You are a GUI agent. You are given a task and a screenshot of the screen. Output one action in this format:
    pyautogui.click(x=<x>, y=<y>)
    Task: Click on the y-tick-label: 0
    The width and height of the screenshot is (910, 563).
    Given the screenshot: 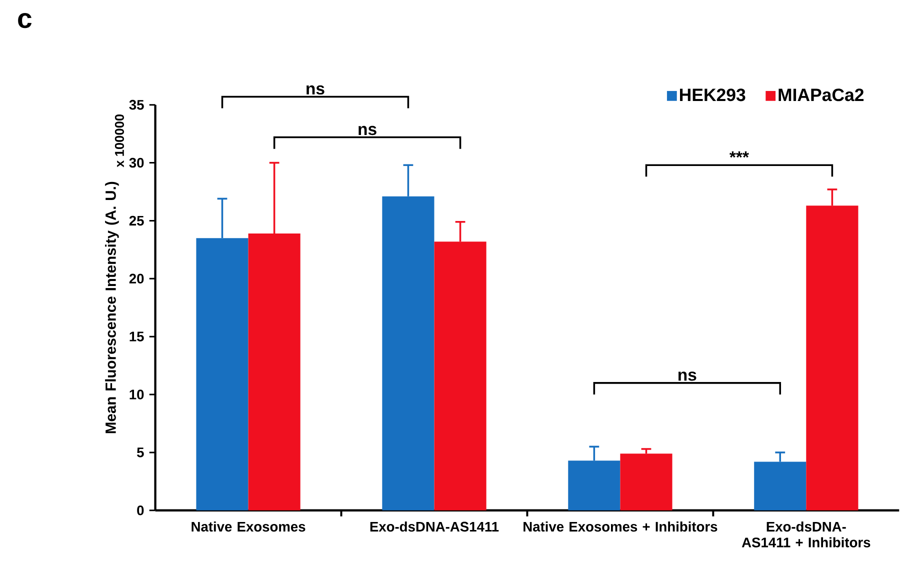 What is the action you would take?
    pyautogui.click(x=140, y=511)
    